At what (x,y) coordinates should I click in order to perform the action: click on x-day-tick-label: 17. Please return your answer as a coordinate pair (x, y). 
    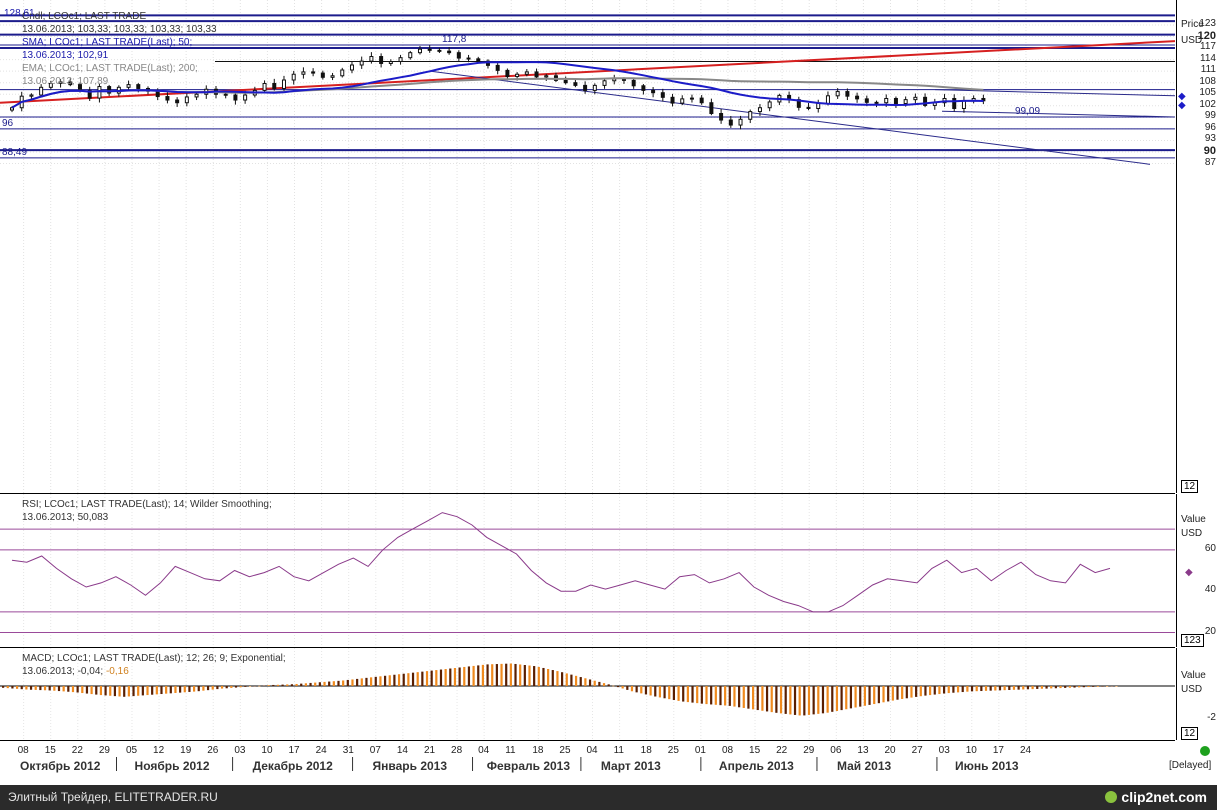
    Looking at the image, I should click on (294, 750).